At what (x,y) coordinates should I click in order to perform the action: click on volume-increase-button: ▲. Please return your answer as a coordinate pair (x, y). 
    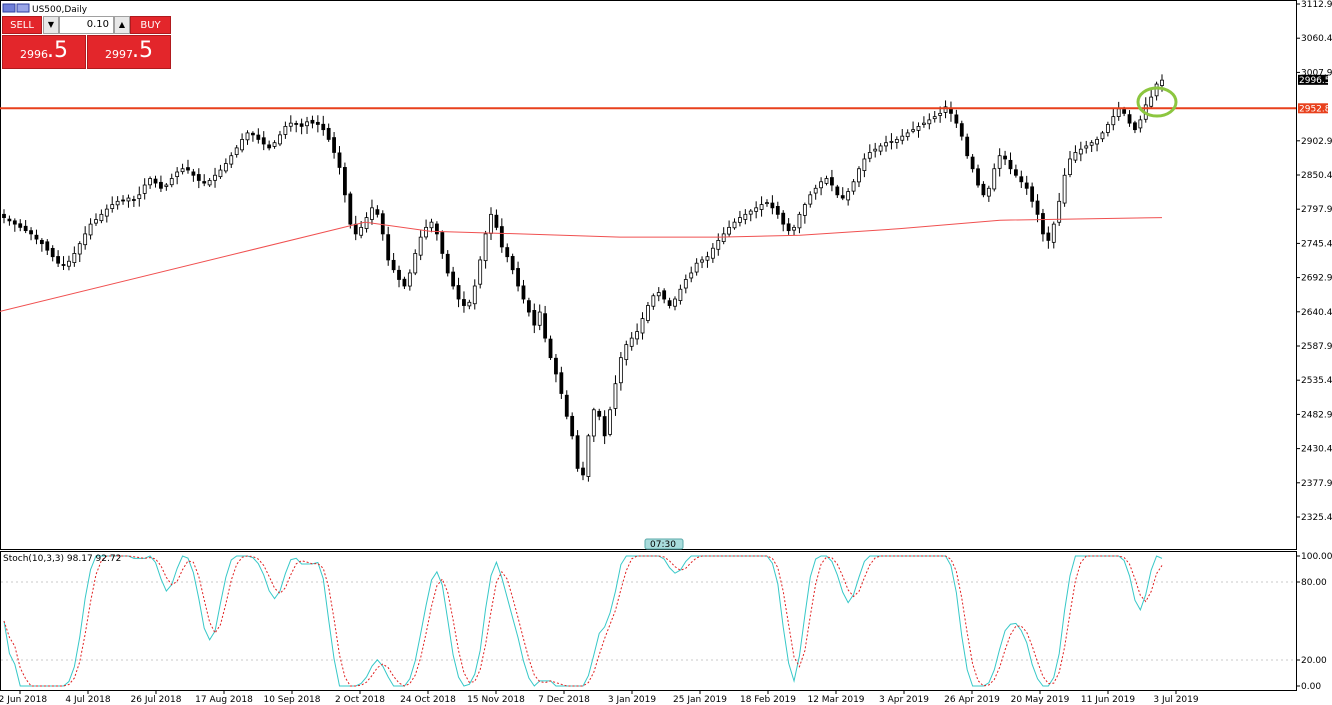
    Looking at the image, I should click on (122, 25).